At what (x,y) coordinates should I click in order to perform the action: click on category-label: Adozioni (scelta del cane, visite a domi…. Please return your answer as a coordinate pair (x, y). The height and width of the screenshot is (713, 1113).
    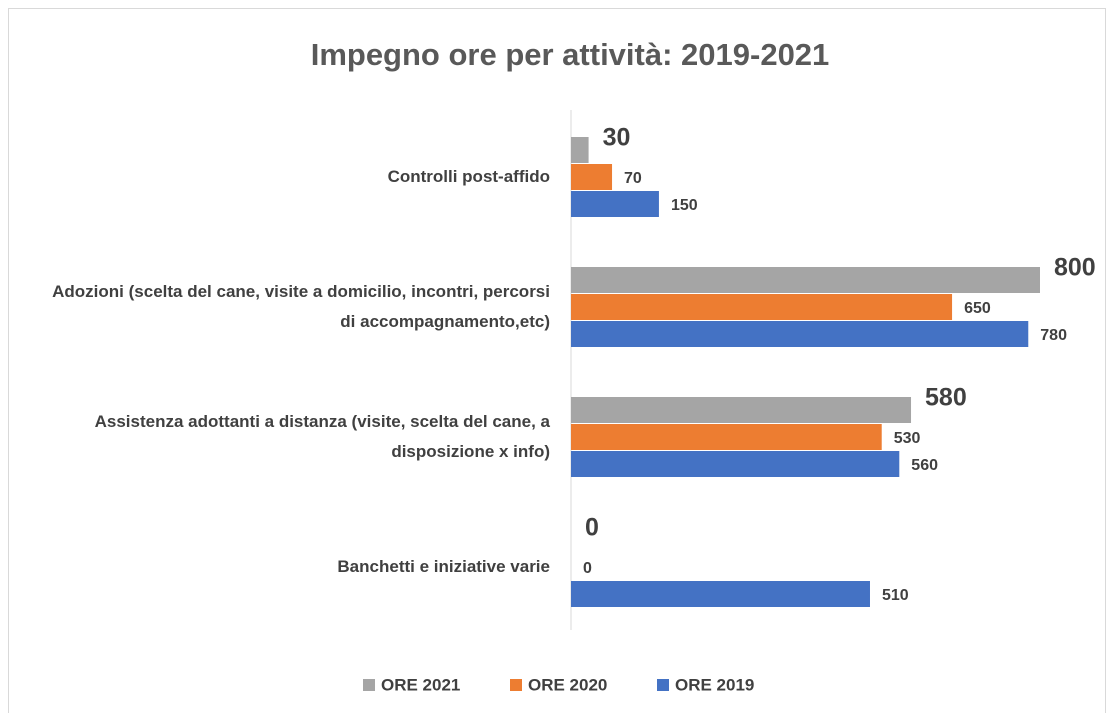
    Looking at the image, I should click on (301, 306).